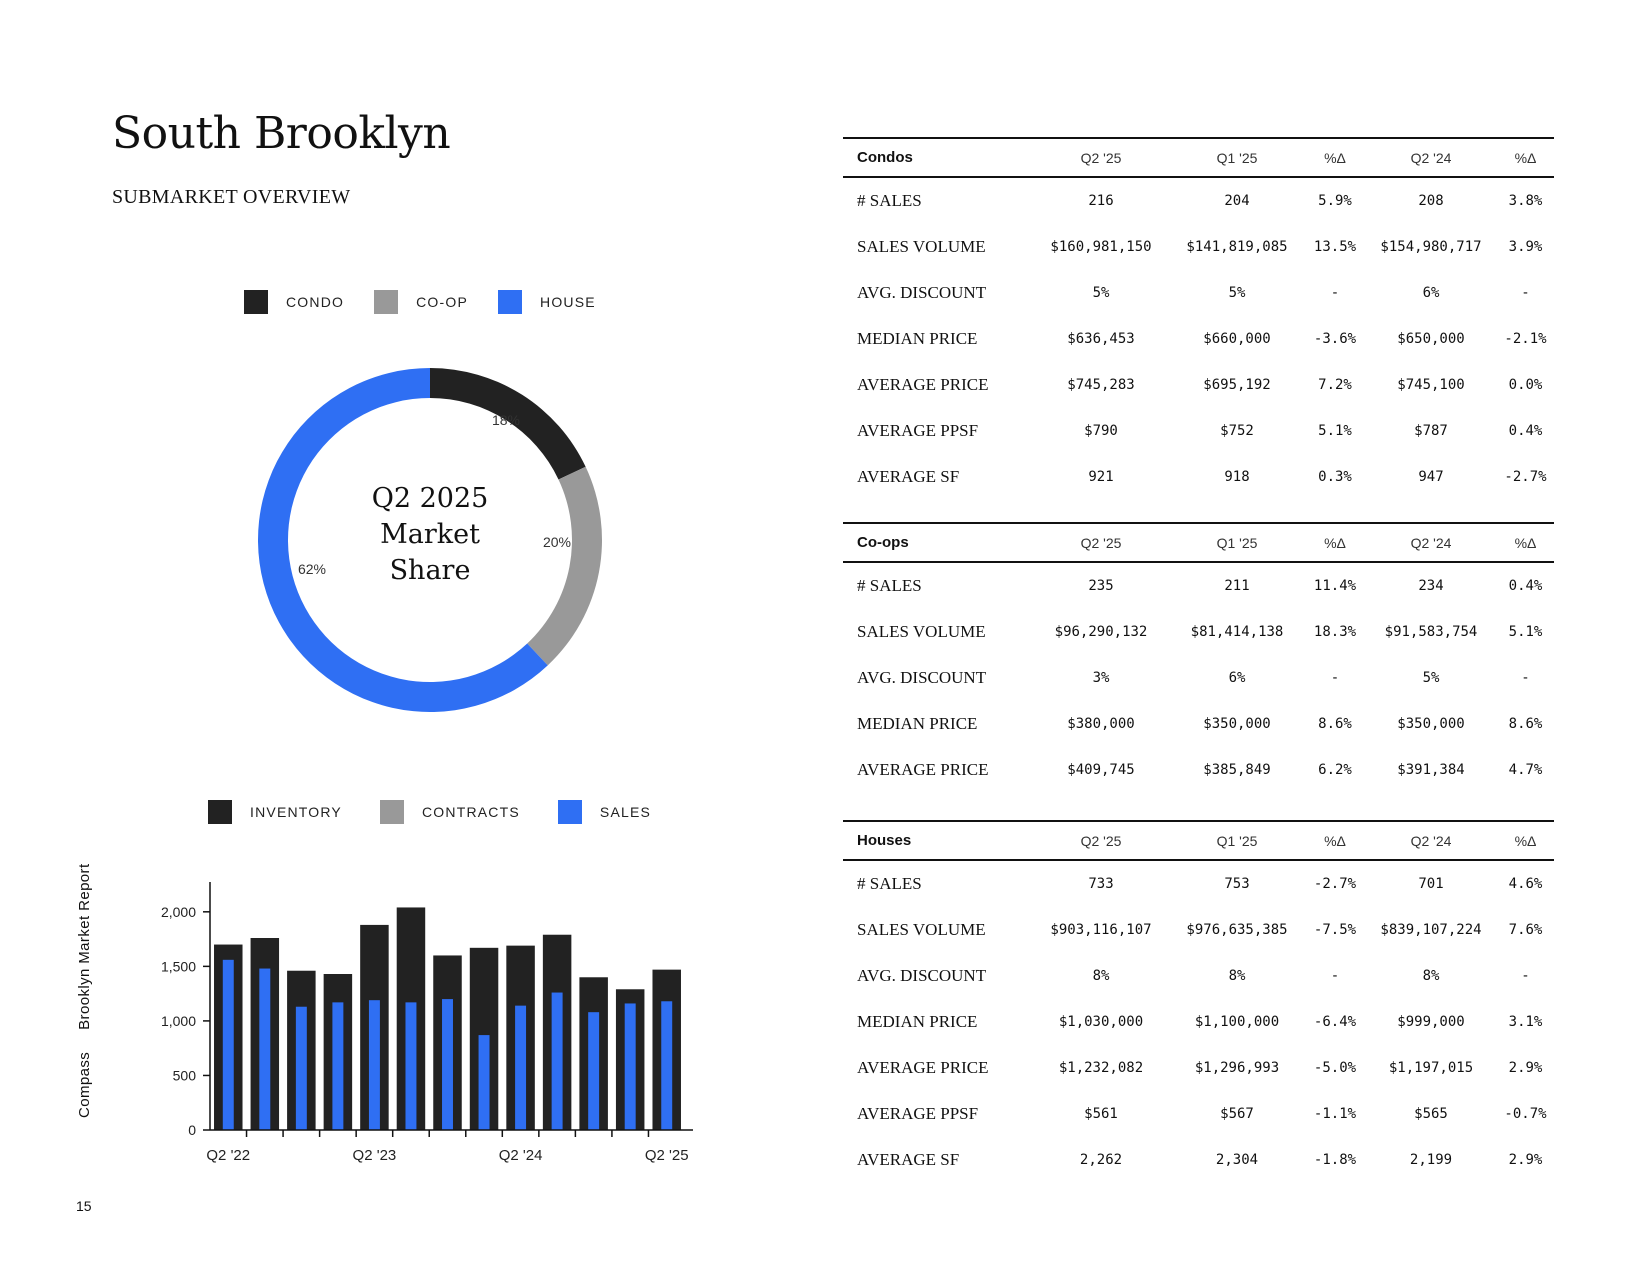 The width and height of the screenshot is (1650, 1275). Describe the element at coordinates (1101, 678) in the screenshot. I see `cell-value: 3%` at that location.